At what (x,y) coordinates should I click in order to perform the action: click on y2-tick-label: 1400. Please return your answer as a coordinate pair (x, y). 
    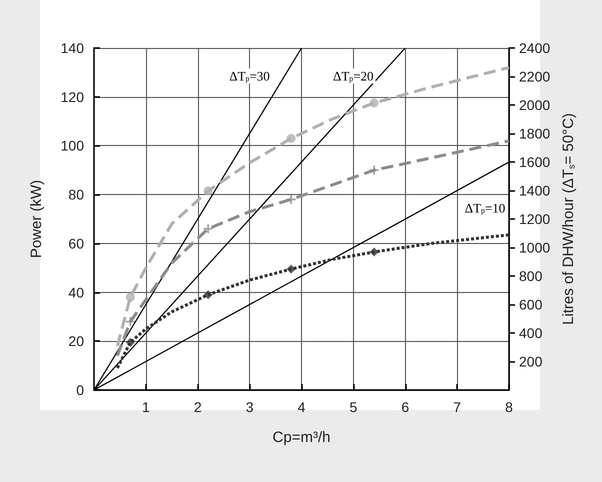
    Looking at the image, I should click on (534, 190).